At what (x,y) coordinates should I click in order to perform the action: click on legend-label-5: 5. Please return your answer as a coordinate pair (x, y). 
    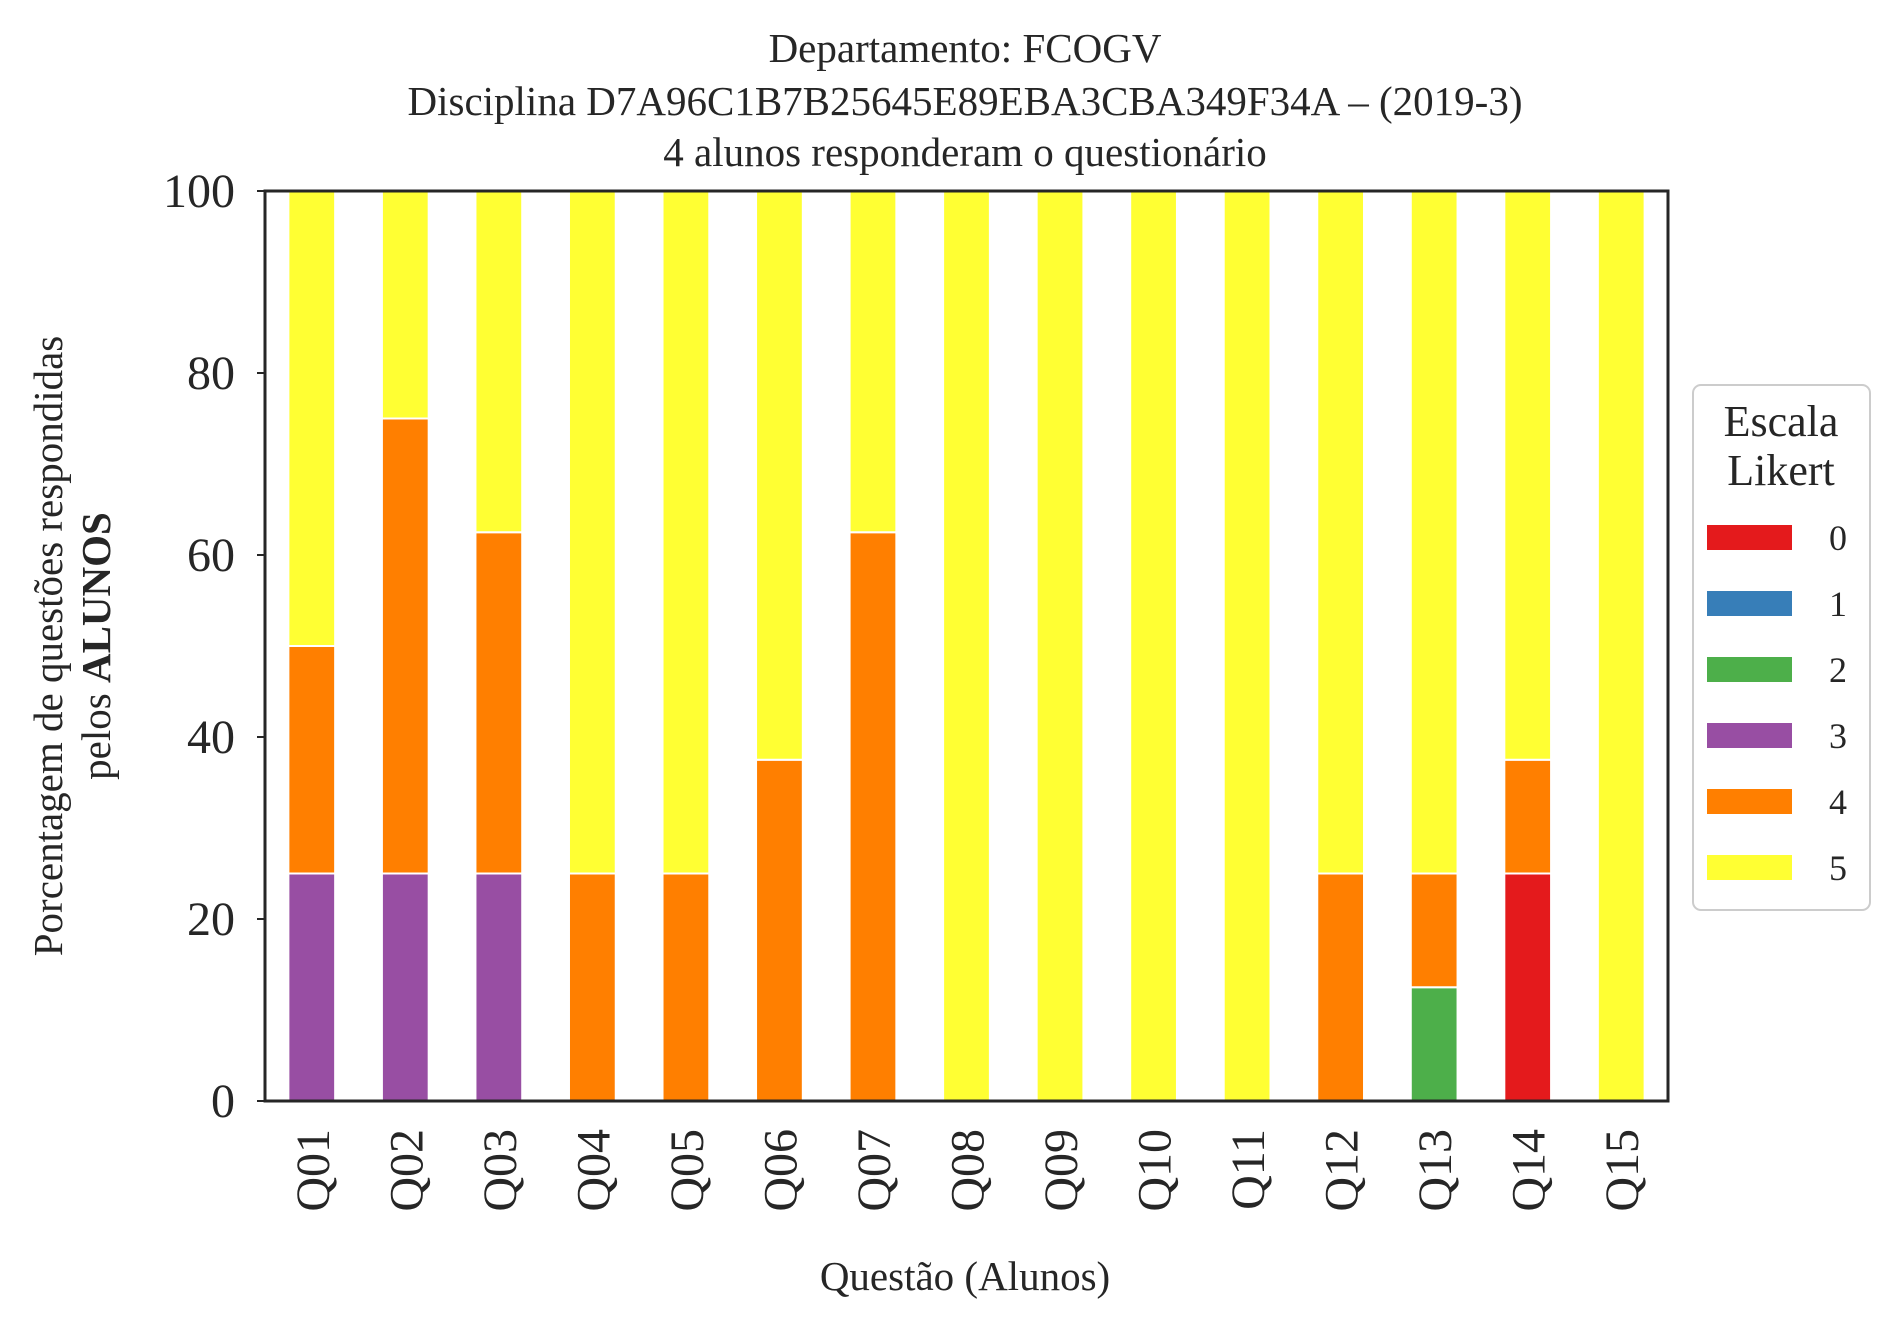
    Looking at the image, I should click on (1838, 868).